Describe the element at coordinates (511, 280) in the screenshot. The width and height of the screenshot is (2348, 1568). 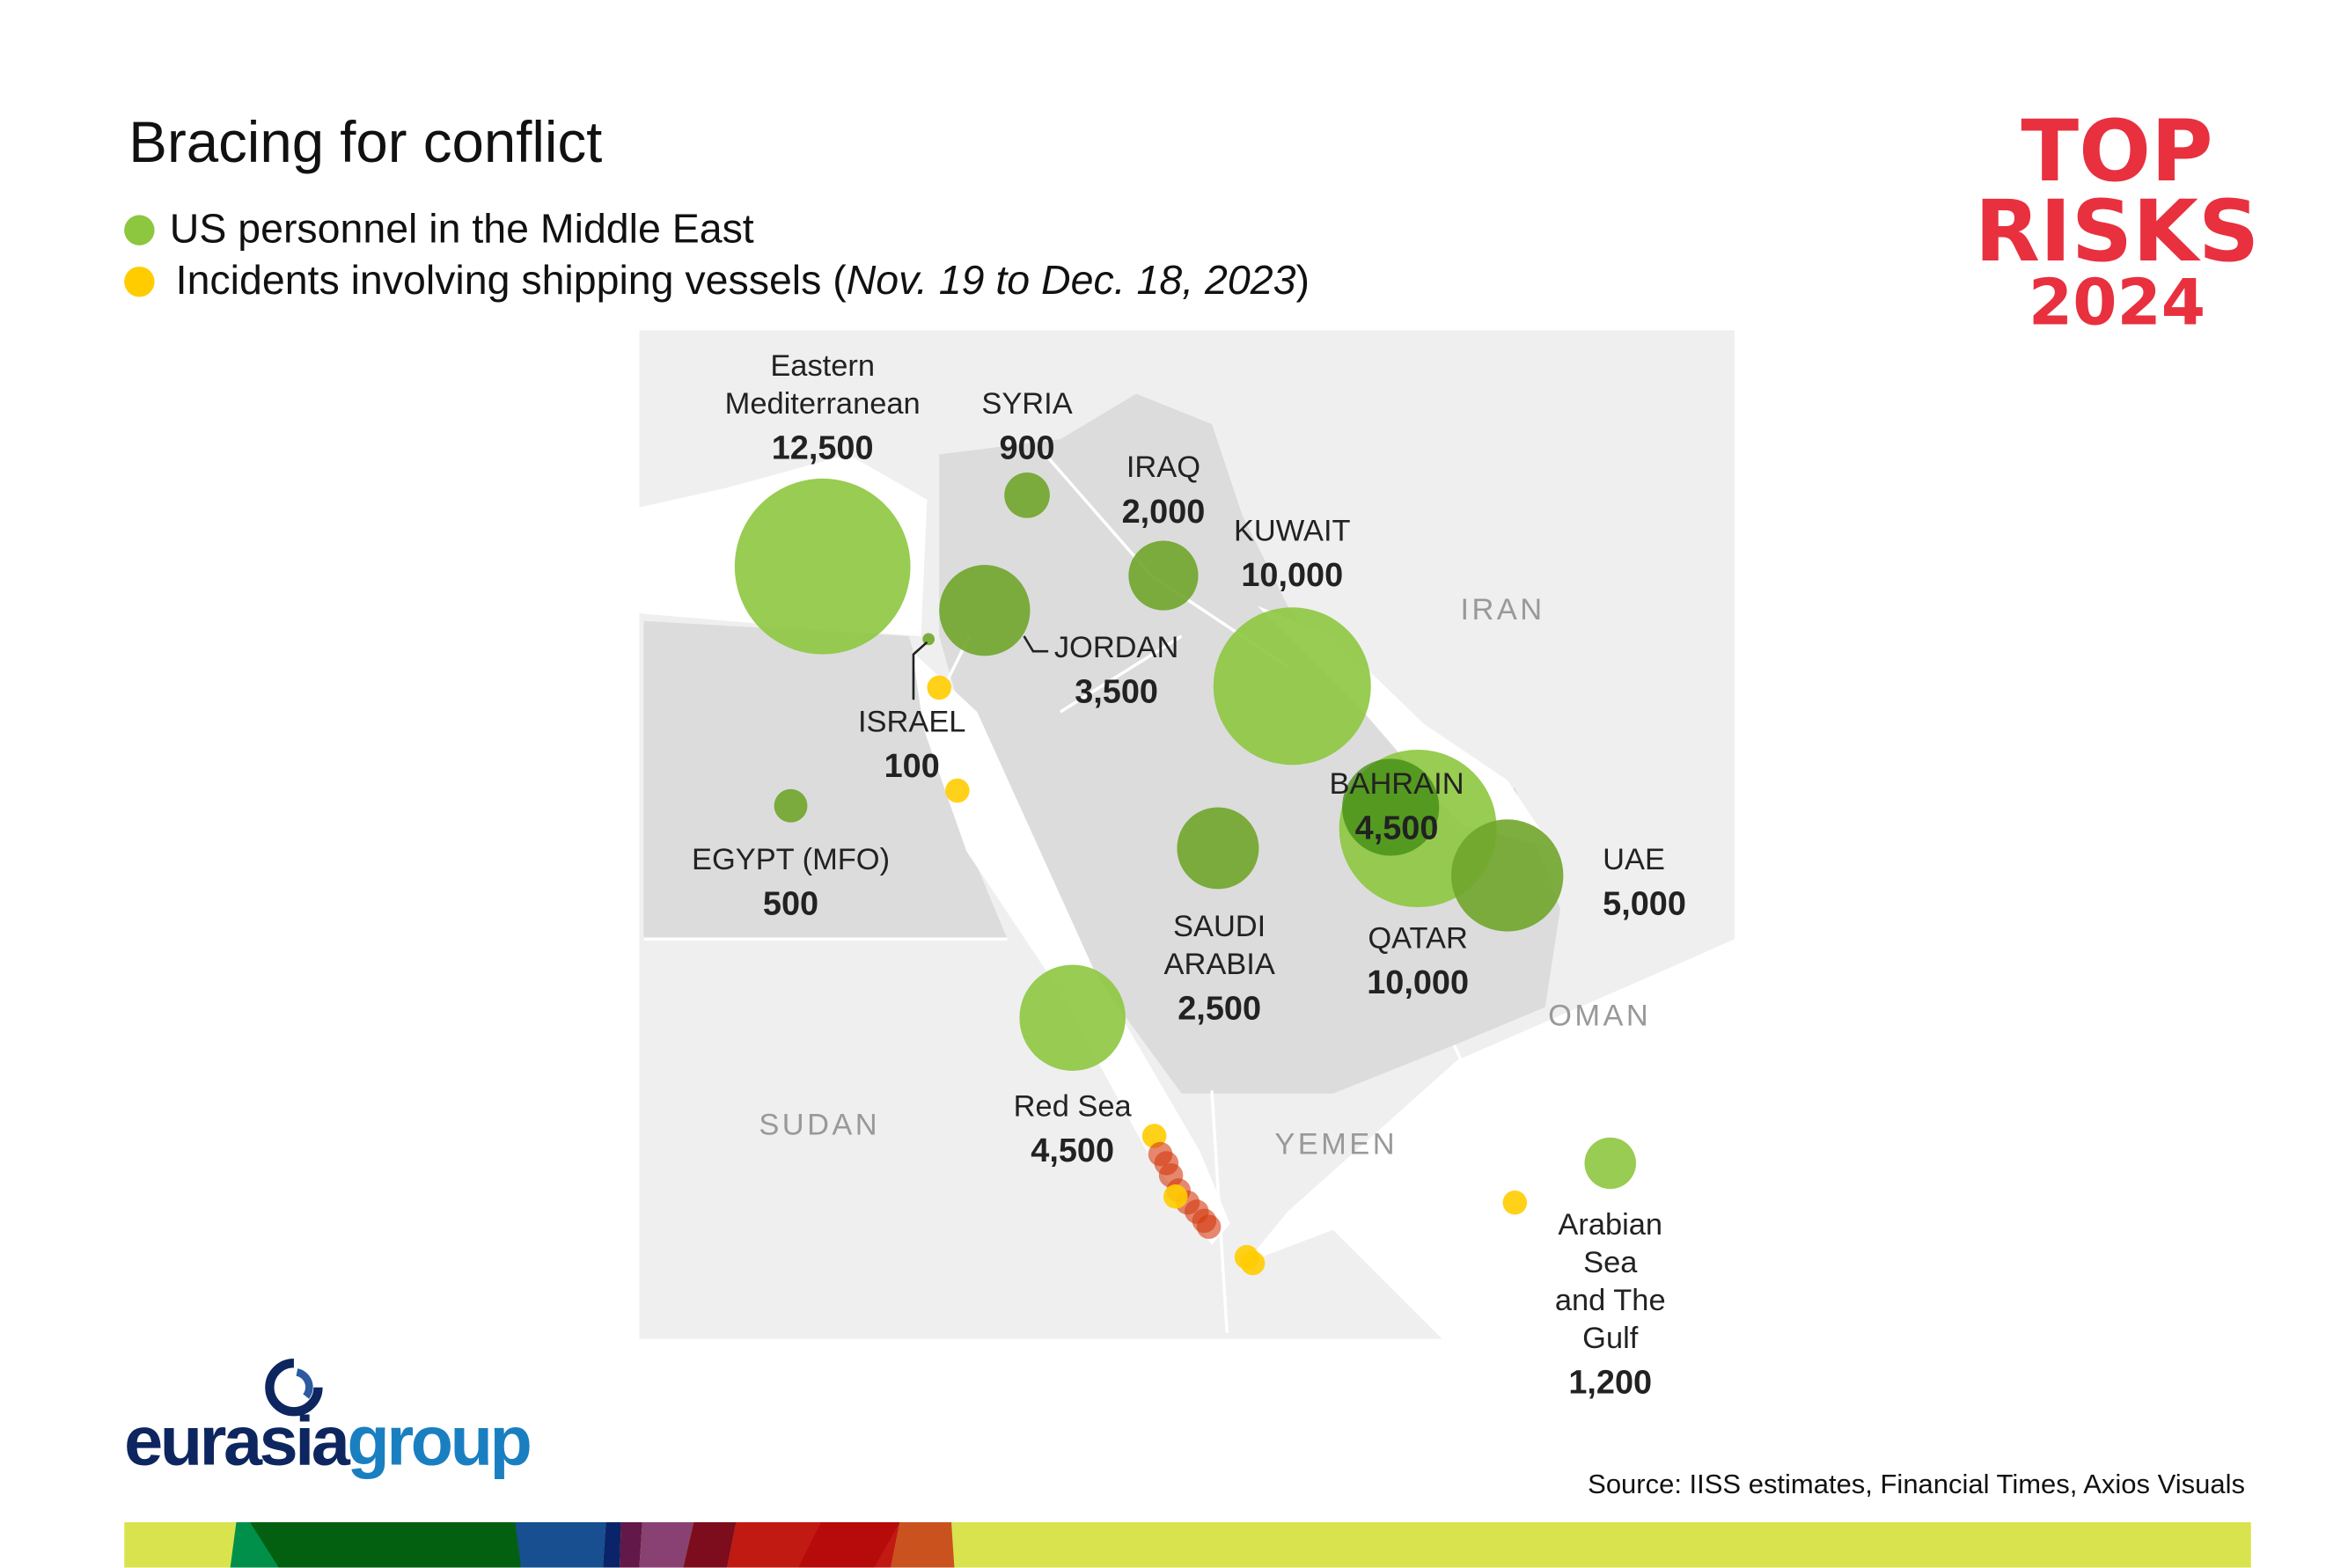
I see `legend-label: Incidents involving shipping vessels (` at that location.